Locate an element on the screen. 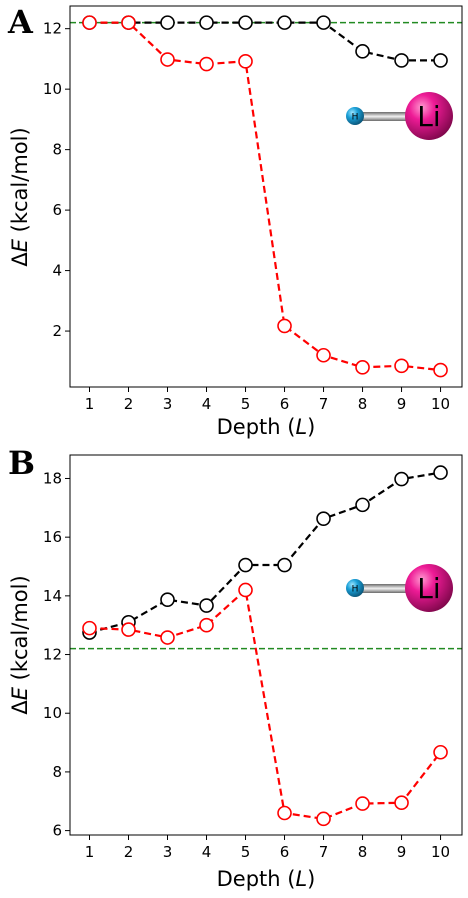  y-axis-title-b: ΔE (kcal/mol) is located at coordinates (20, 644).